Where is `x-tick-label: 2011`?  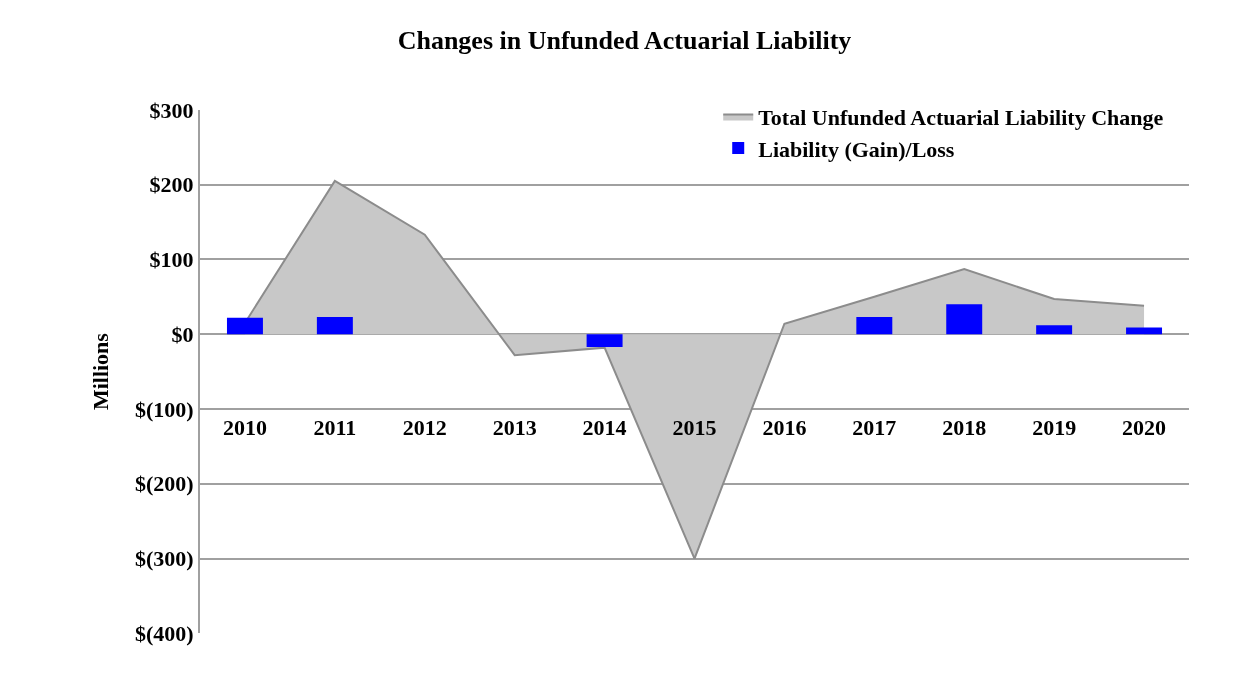
x-tick-label: 2011 is located at coordinates (335, 427).